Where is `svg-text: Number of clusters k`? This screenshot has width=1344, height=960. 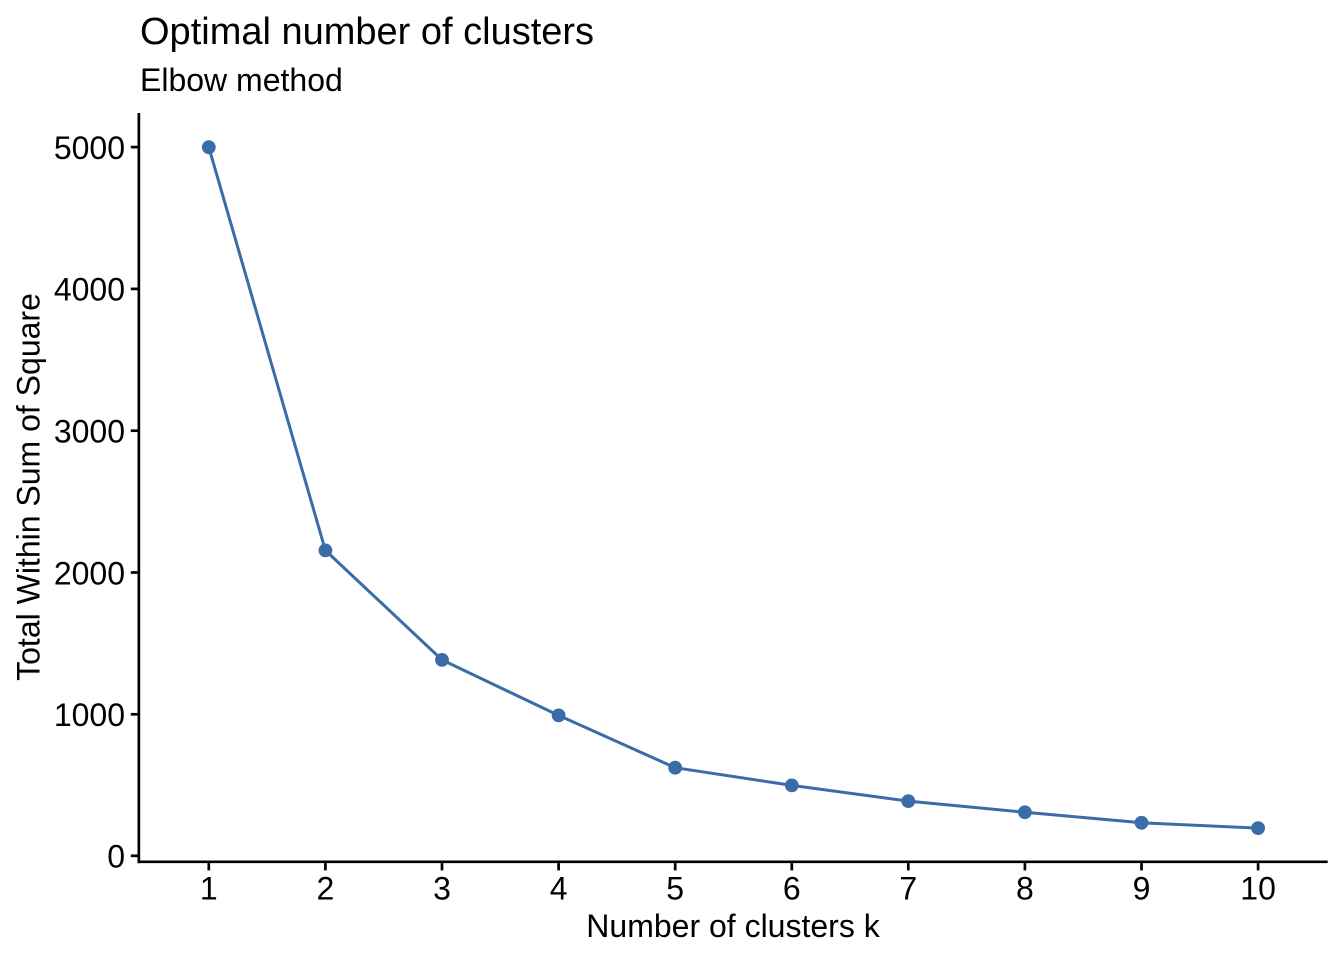
svg-text: Number of clusters k is located at coordinates (733, 926).